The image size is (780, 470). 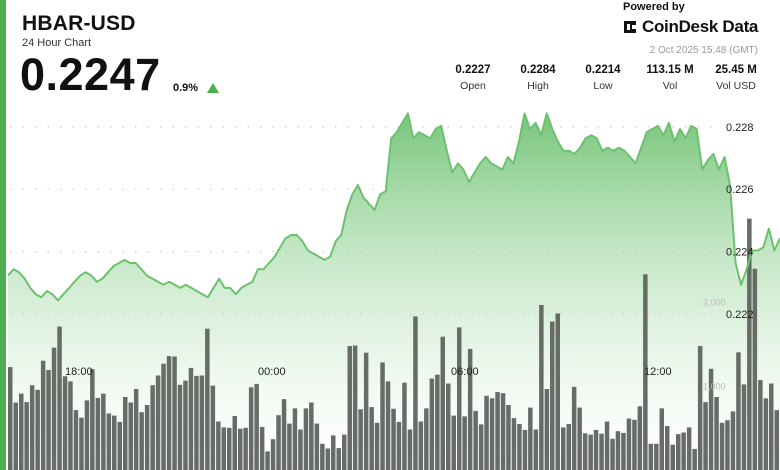 What do you see at coordinates (603, 86) in the screenshot?
I see `stat-low-label: Low` at bounding box center [603, 86].